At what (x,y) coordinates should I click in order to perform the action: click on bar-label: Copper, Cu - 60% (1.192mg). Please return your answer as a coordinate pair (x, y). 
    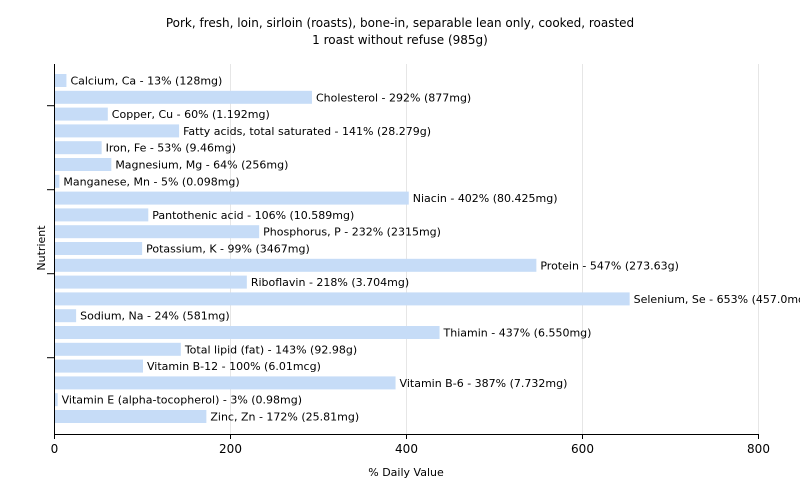
    Looking at the image, I should click on (191, 114).